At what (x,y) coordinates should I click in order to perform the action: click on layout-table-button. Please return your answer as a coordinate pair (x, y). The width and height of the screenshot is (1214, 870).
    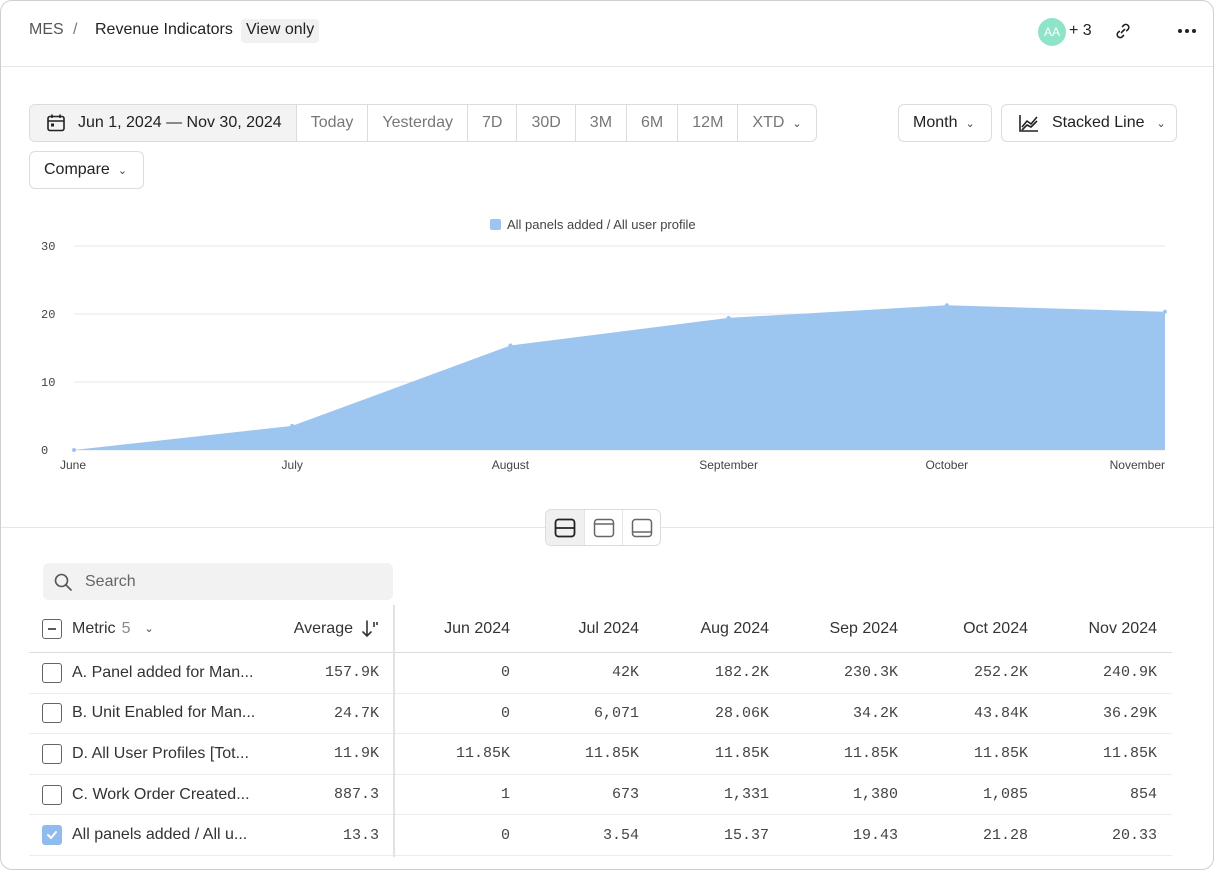
    Looking at the image, I should click on (641, 527).